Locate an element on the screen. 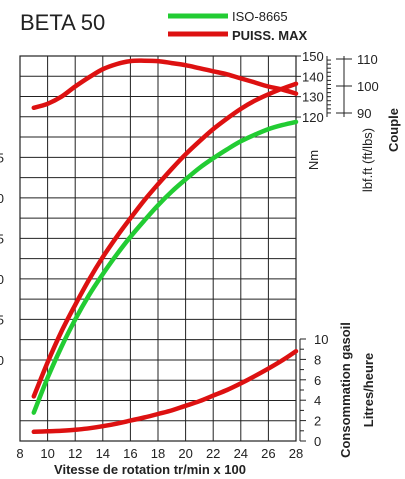  nm-tick-label: 120 is located at coordinates (313, 117).